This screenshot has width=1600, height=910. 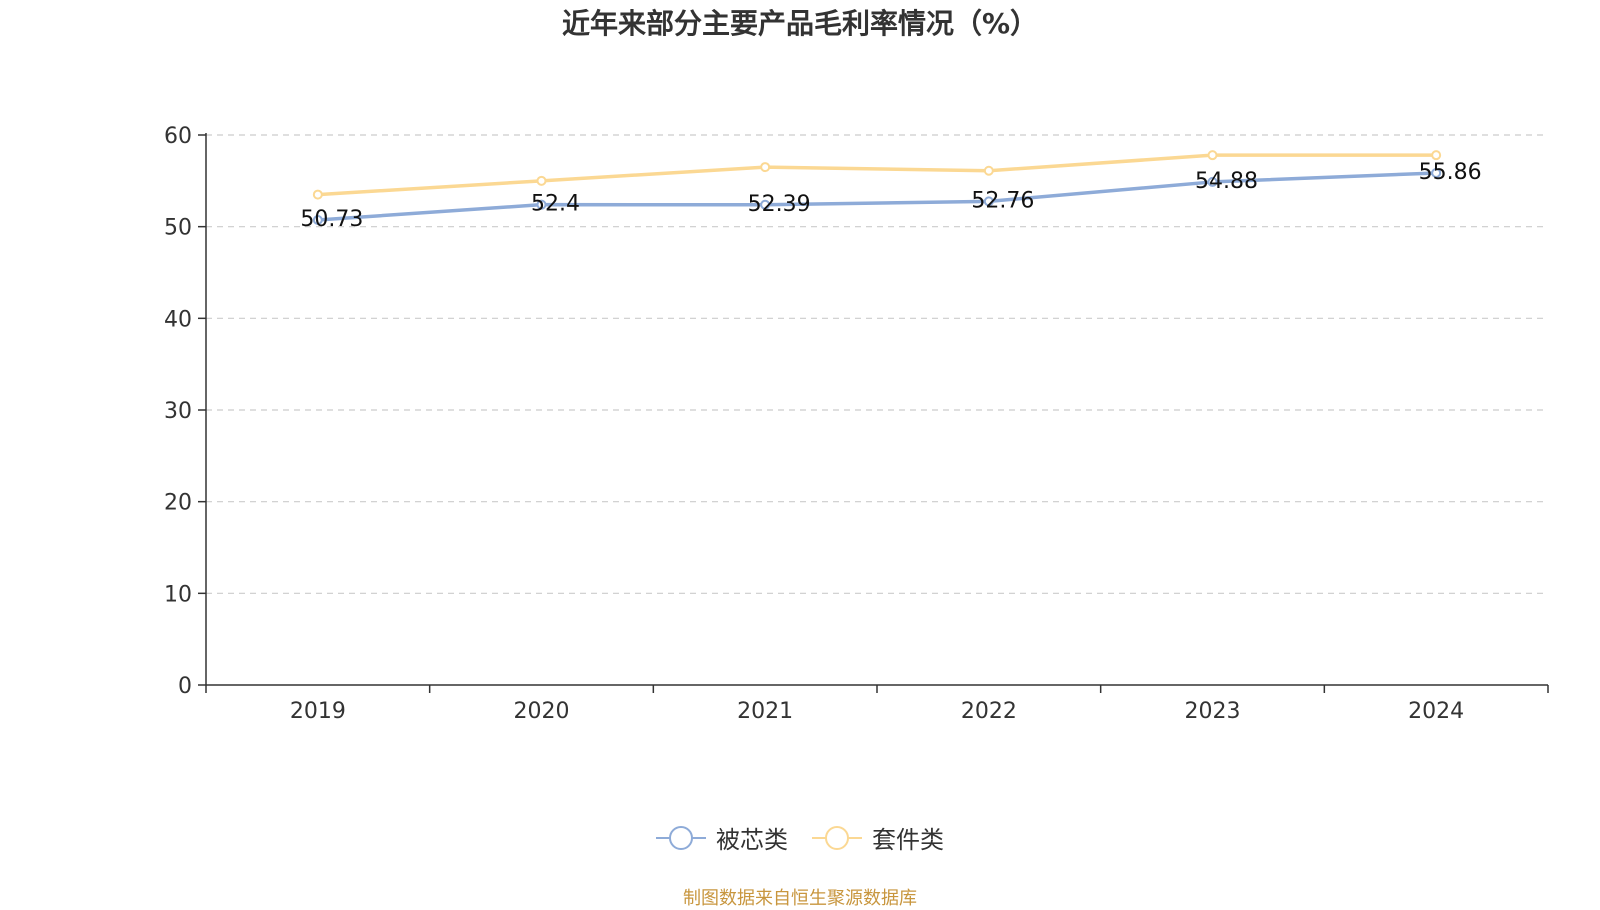 What do you see at coordinates (779, 204) in the screenshot?
I see `data-label: 52.39` at bounding box center [779, 204].